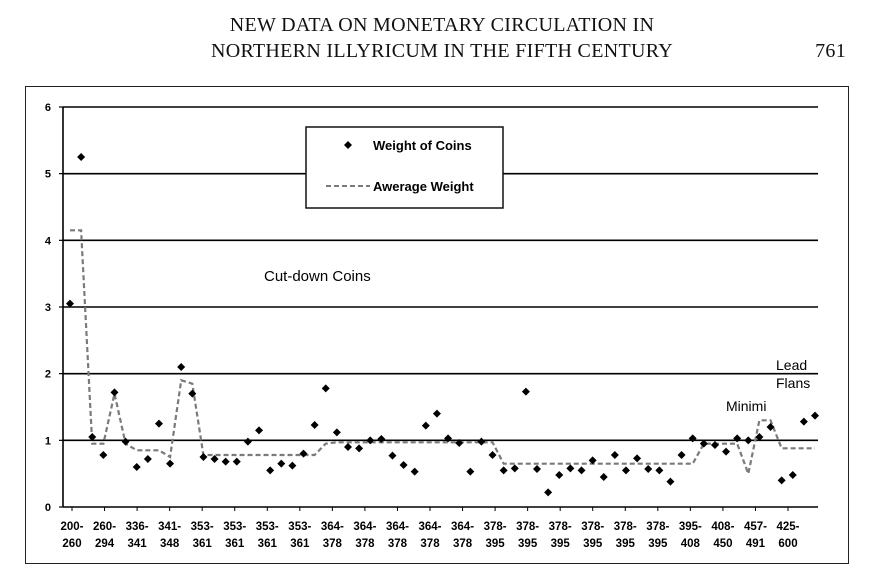  Describe the element at coordinates (755, 527) in the screenshot. I see `x-tick-label-top: 457-` at that location.